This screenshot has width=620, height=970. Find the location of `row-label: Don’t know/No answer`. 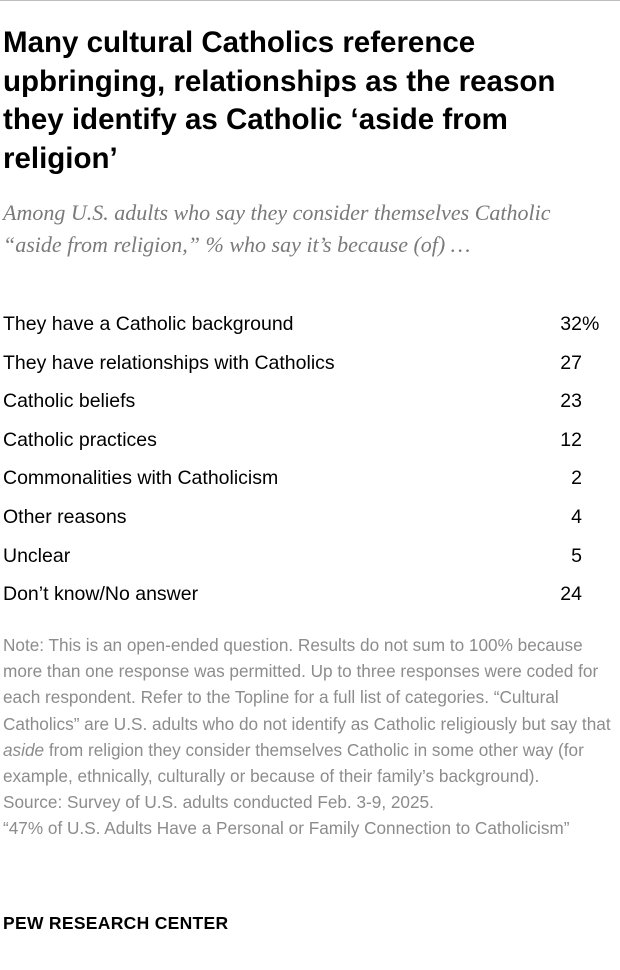

row-label: Don’t know/No answer is located at coordinates (101, 594).